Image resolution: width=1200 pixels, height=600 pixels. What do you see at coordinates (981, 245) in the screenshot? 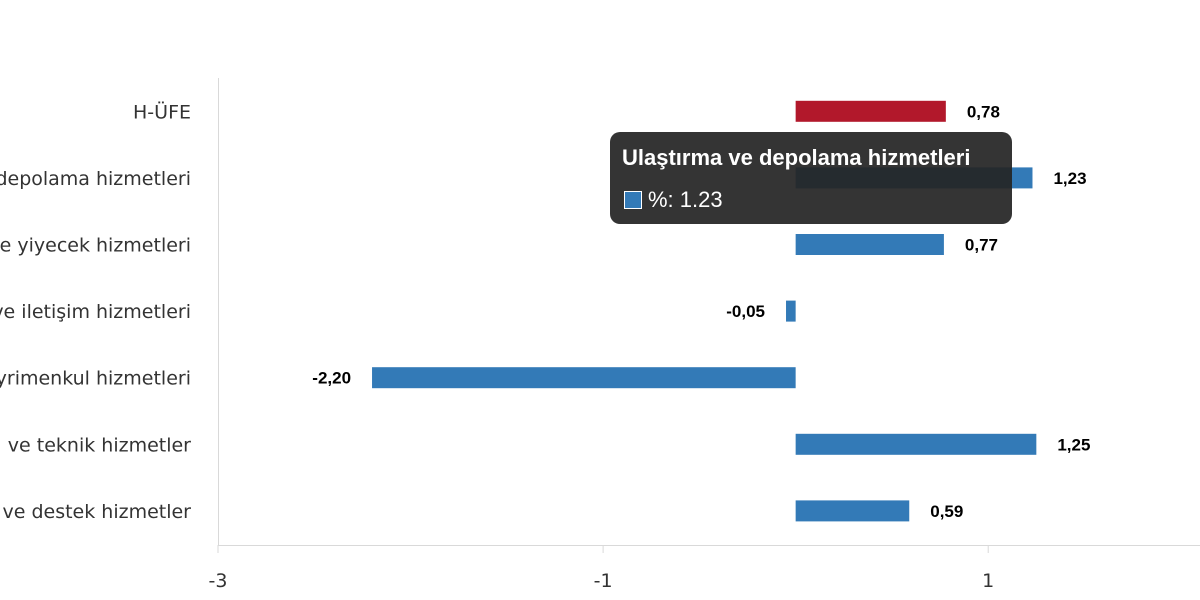
I see `data-label: 0,77` at bounding box center [981, 245].